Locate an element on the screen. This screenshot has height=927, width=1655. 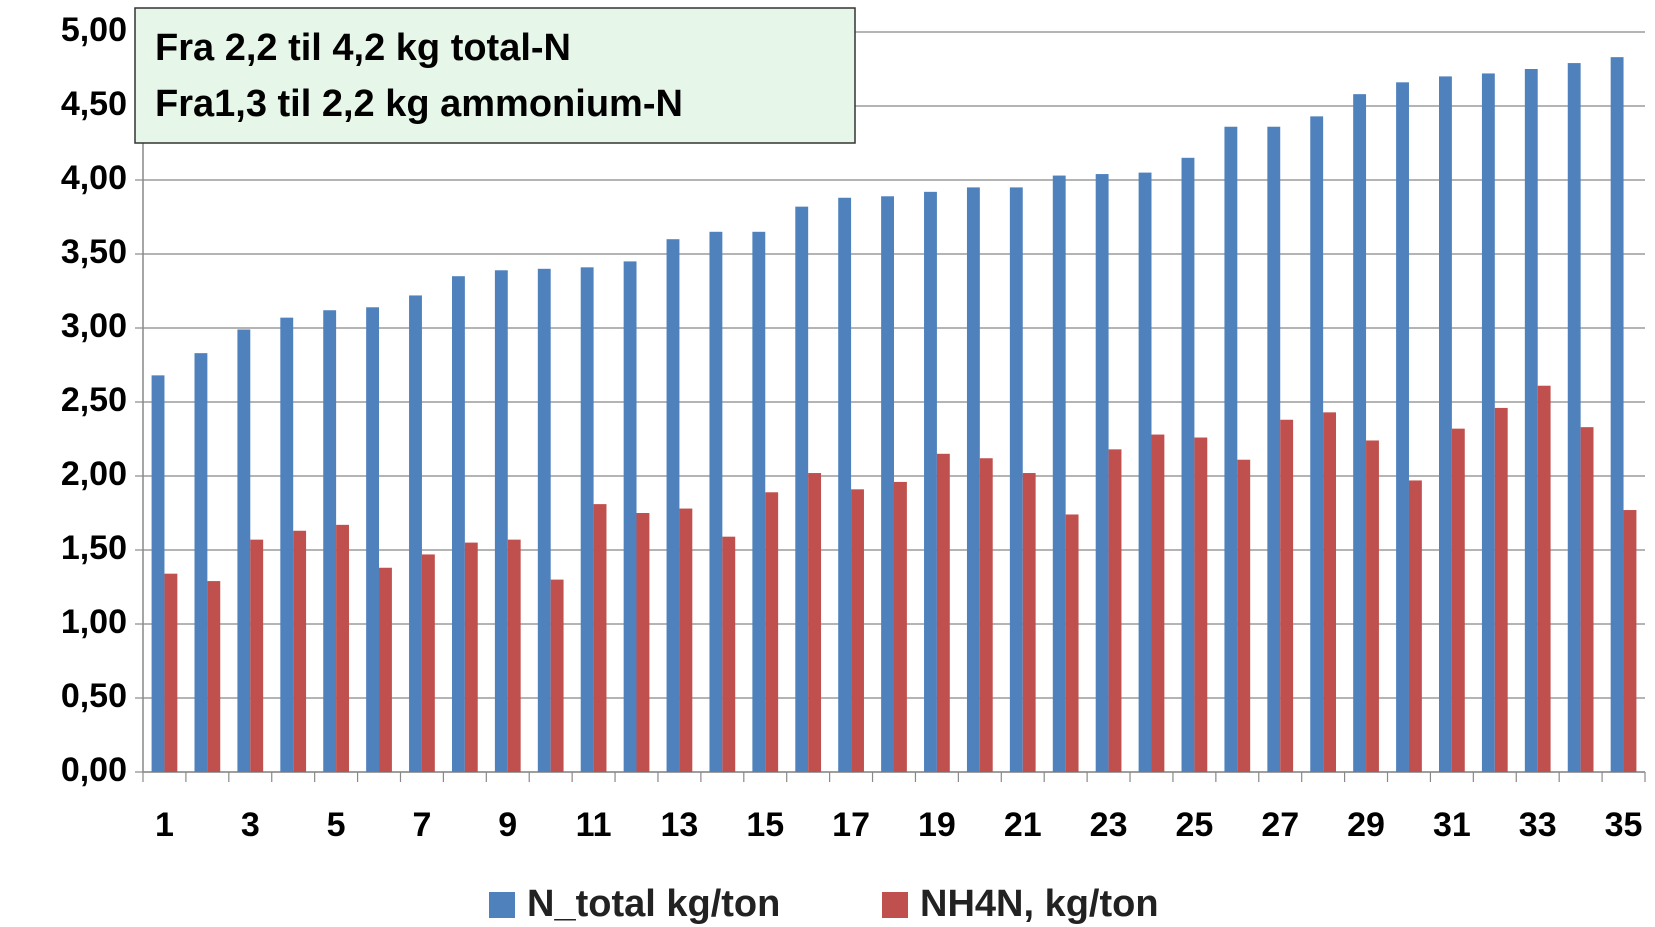
annotation: Fra1,3 til 2,2 kg ammonium-N is located at coordinates (419, 104).